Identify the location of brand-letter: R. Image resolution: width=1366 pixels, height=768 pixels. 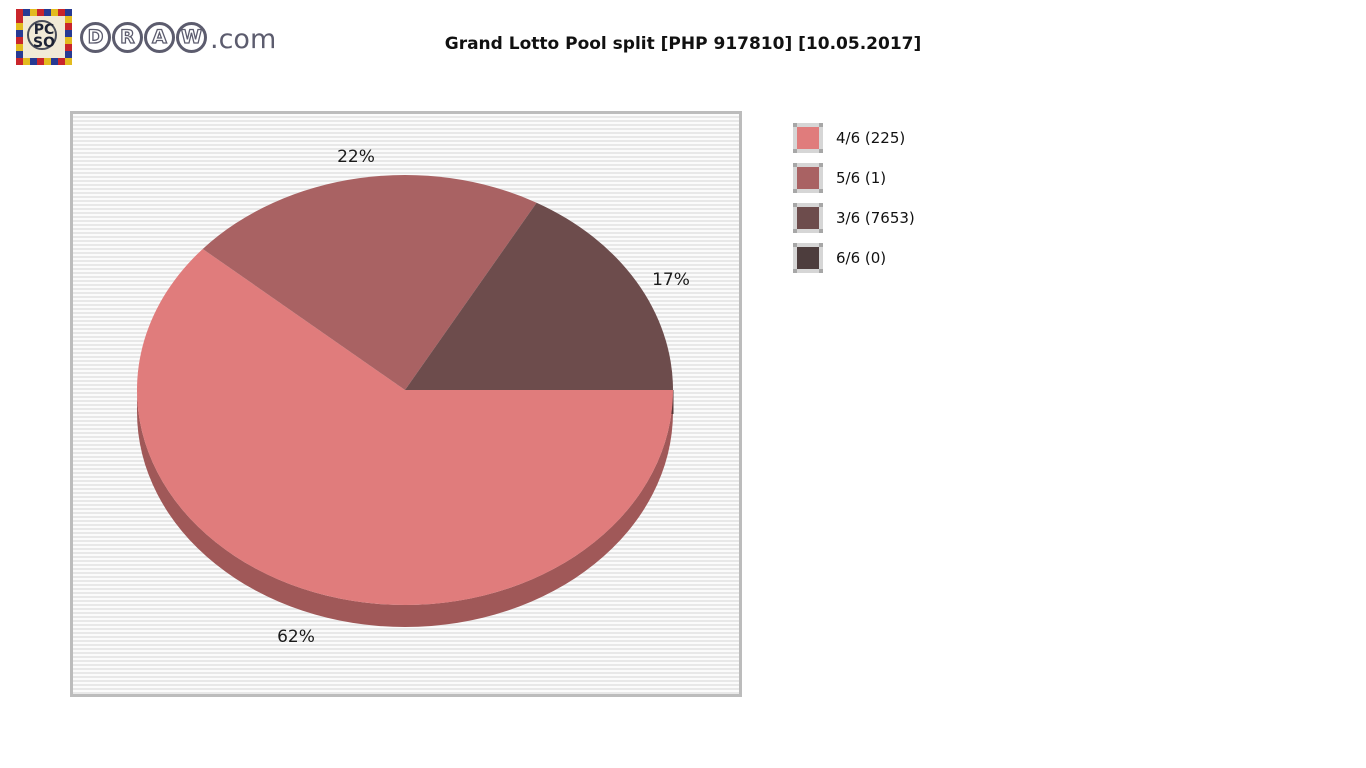
(128, 36).